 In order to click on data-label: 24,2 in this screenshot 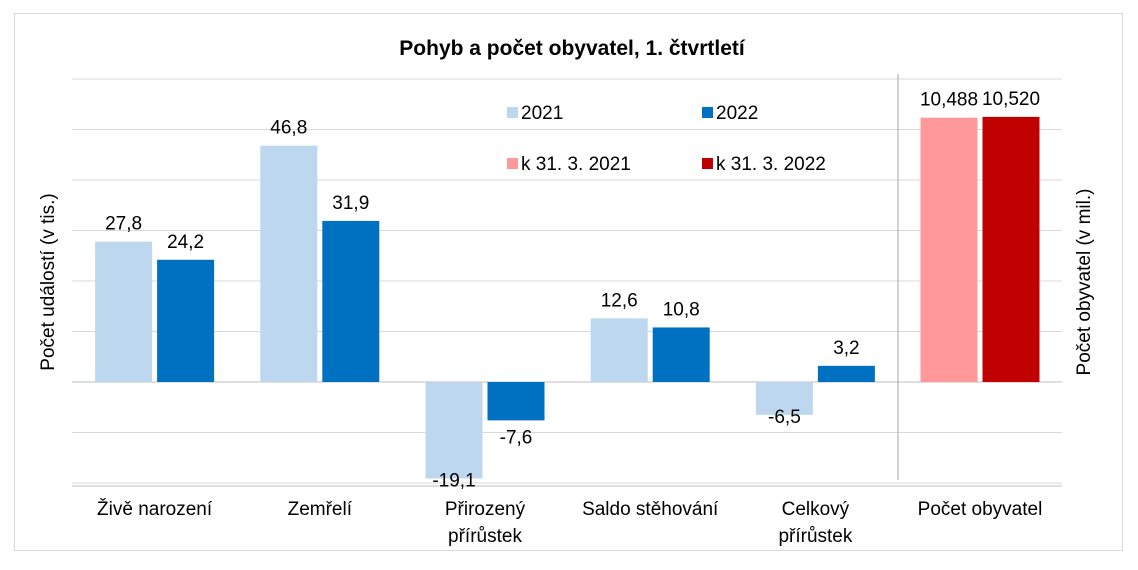, I will do `click(185, 242)`.